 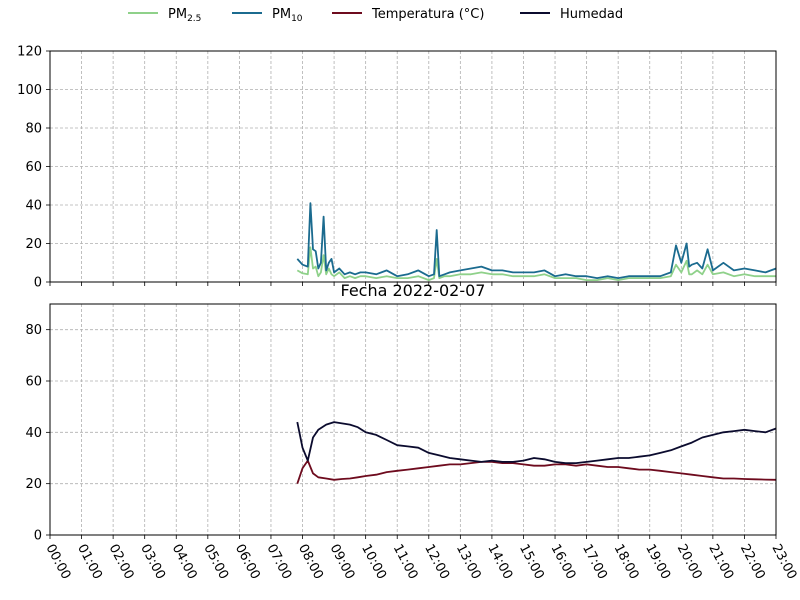 I want to click on pm-y-tick-label: 80, so click(x=33, y=129).